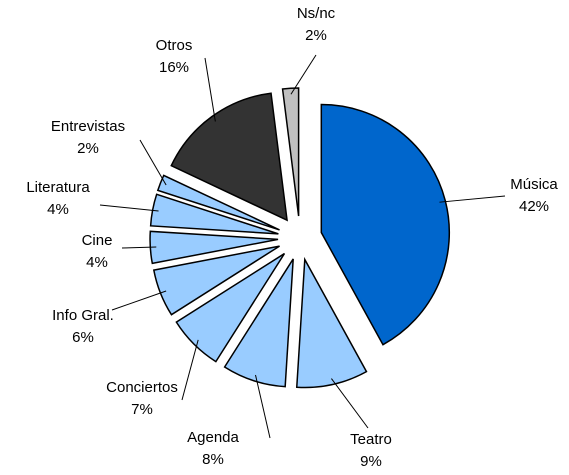  Describe the element at coordinates (213, 459) in the screenshot. I see `slice-value-label: 8%` at that location.